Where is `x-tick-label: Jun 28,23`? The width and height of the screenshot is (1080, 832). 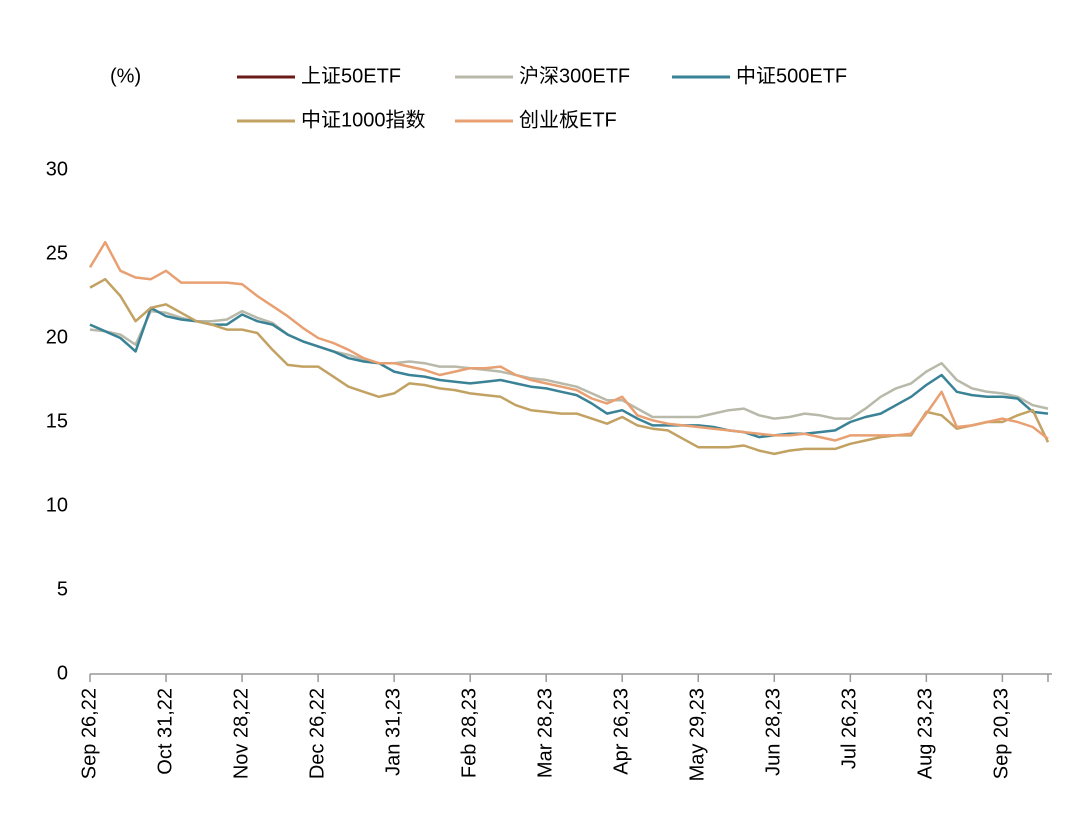 x-tick-label: Jun 28,23 is located at coordinates (774, 732).